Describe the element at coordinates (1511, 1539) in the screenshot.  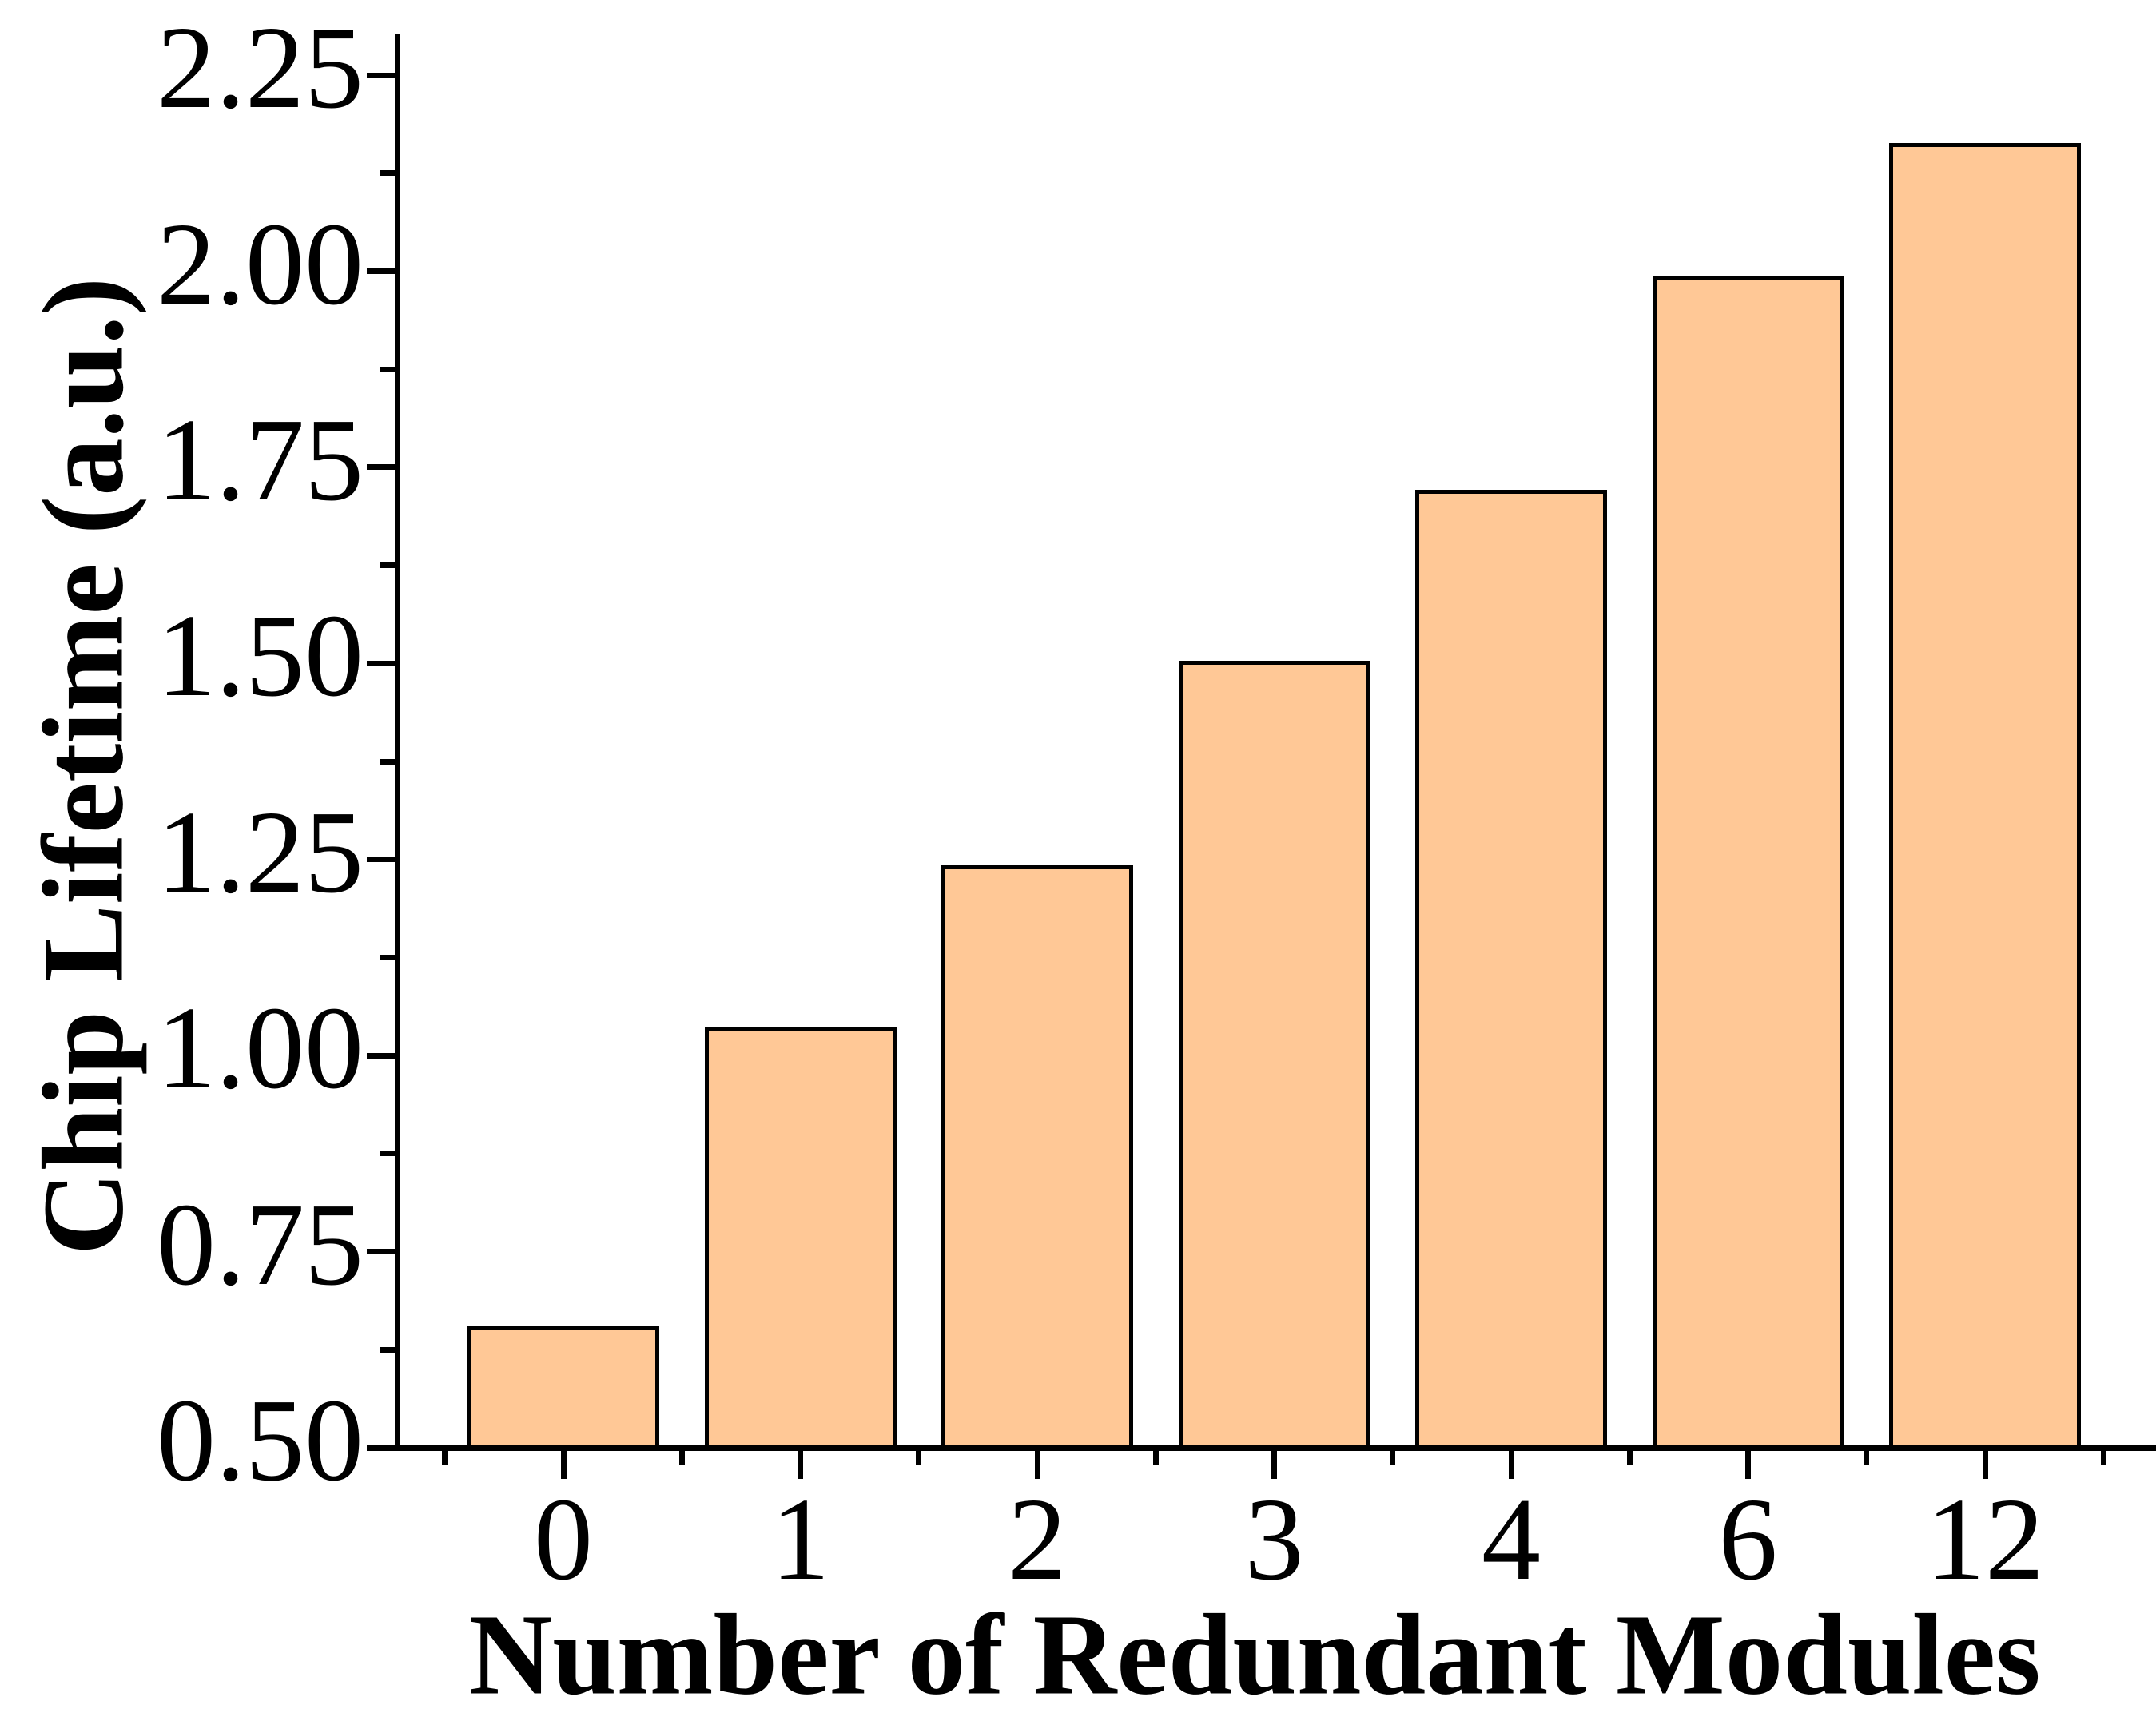
I see `x-tick-label: 4` at that location.